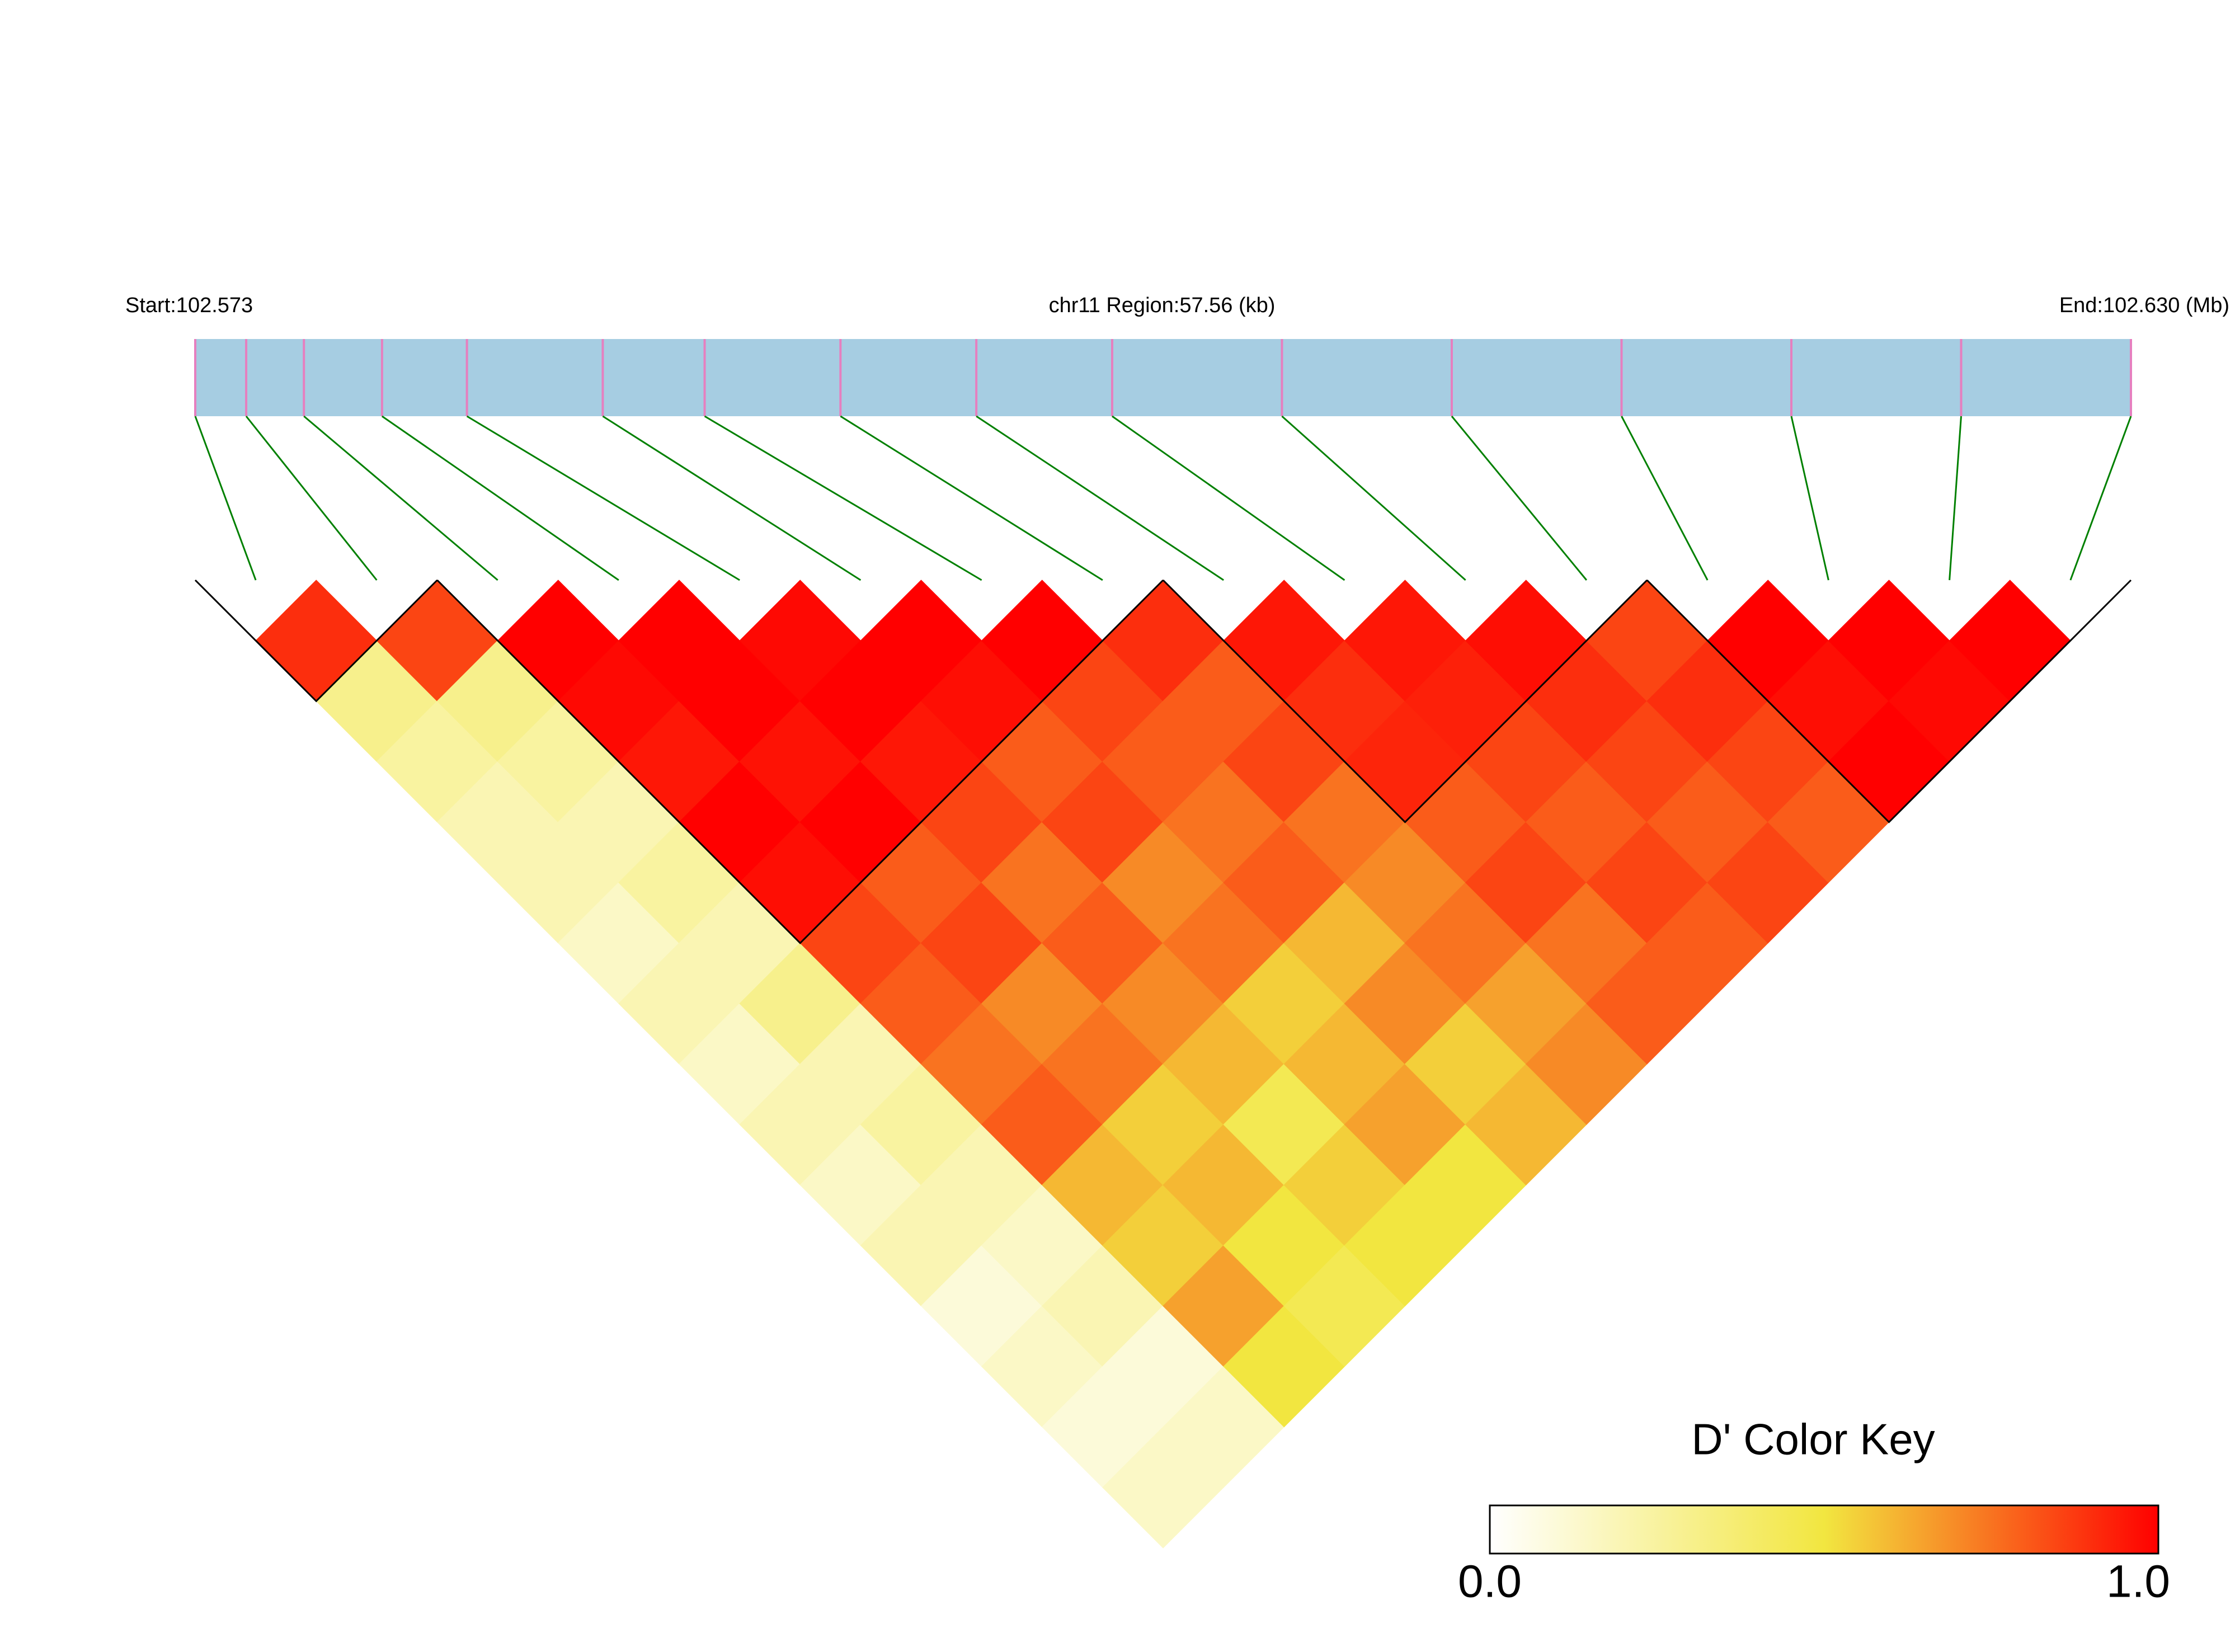 Image resolution: width=2235 pixels, height=1652 pixels. I want to click on colorbar, so click(1824, 1529).